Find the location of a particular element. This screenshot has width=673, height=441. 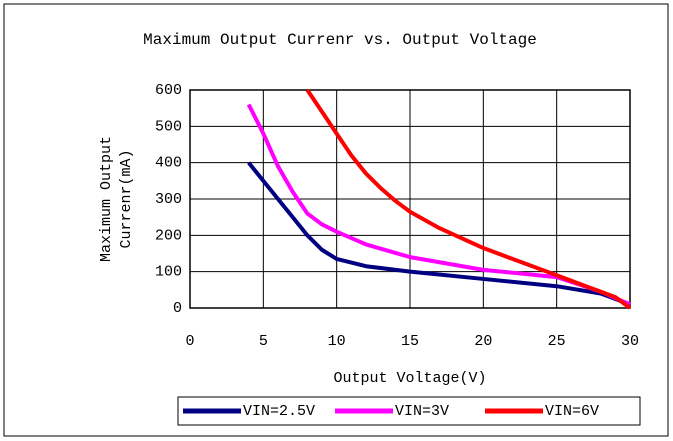

y-axis-label: Maximum Output Currenr(mA) is located at coordinates (116, 199).